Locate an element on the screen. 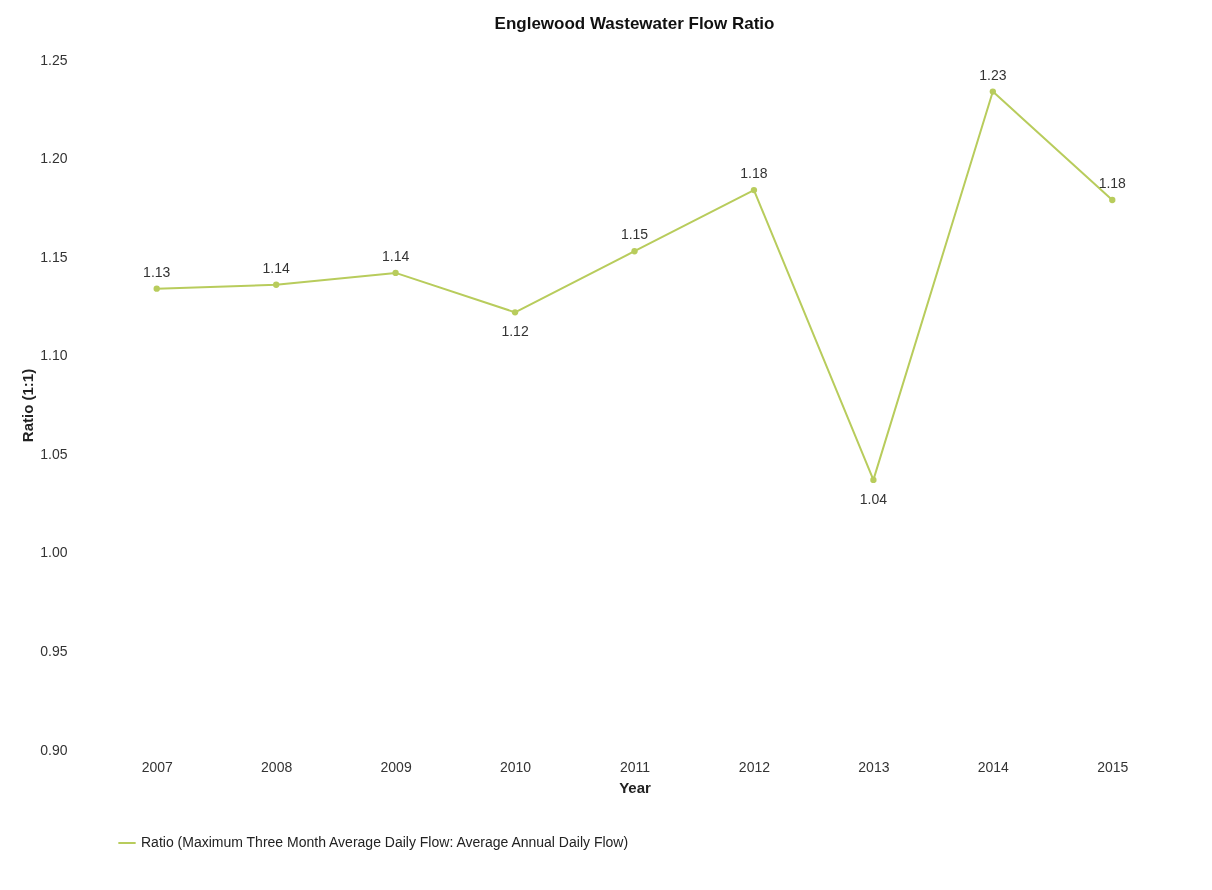  x-tick-label: 2011 is located at coordinates (635, 766).